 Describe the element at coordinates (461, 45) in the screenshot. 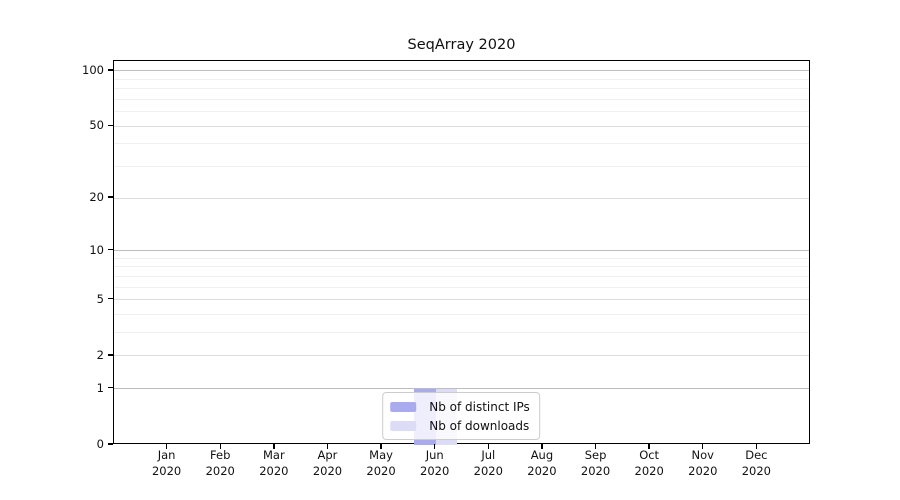

I see `chart-title: SeqArray 2020` at that location.